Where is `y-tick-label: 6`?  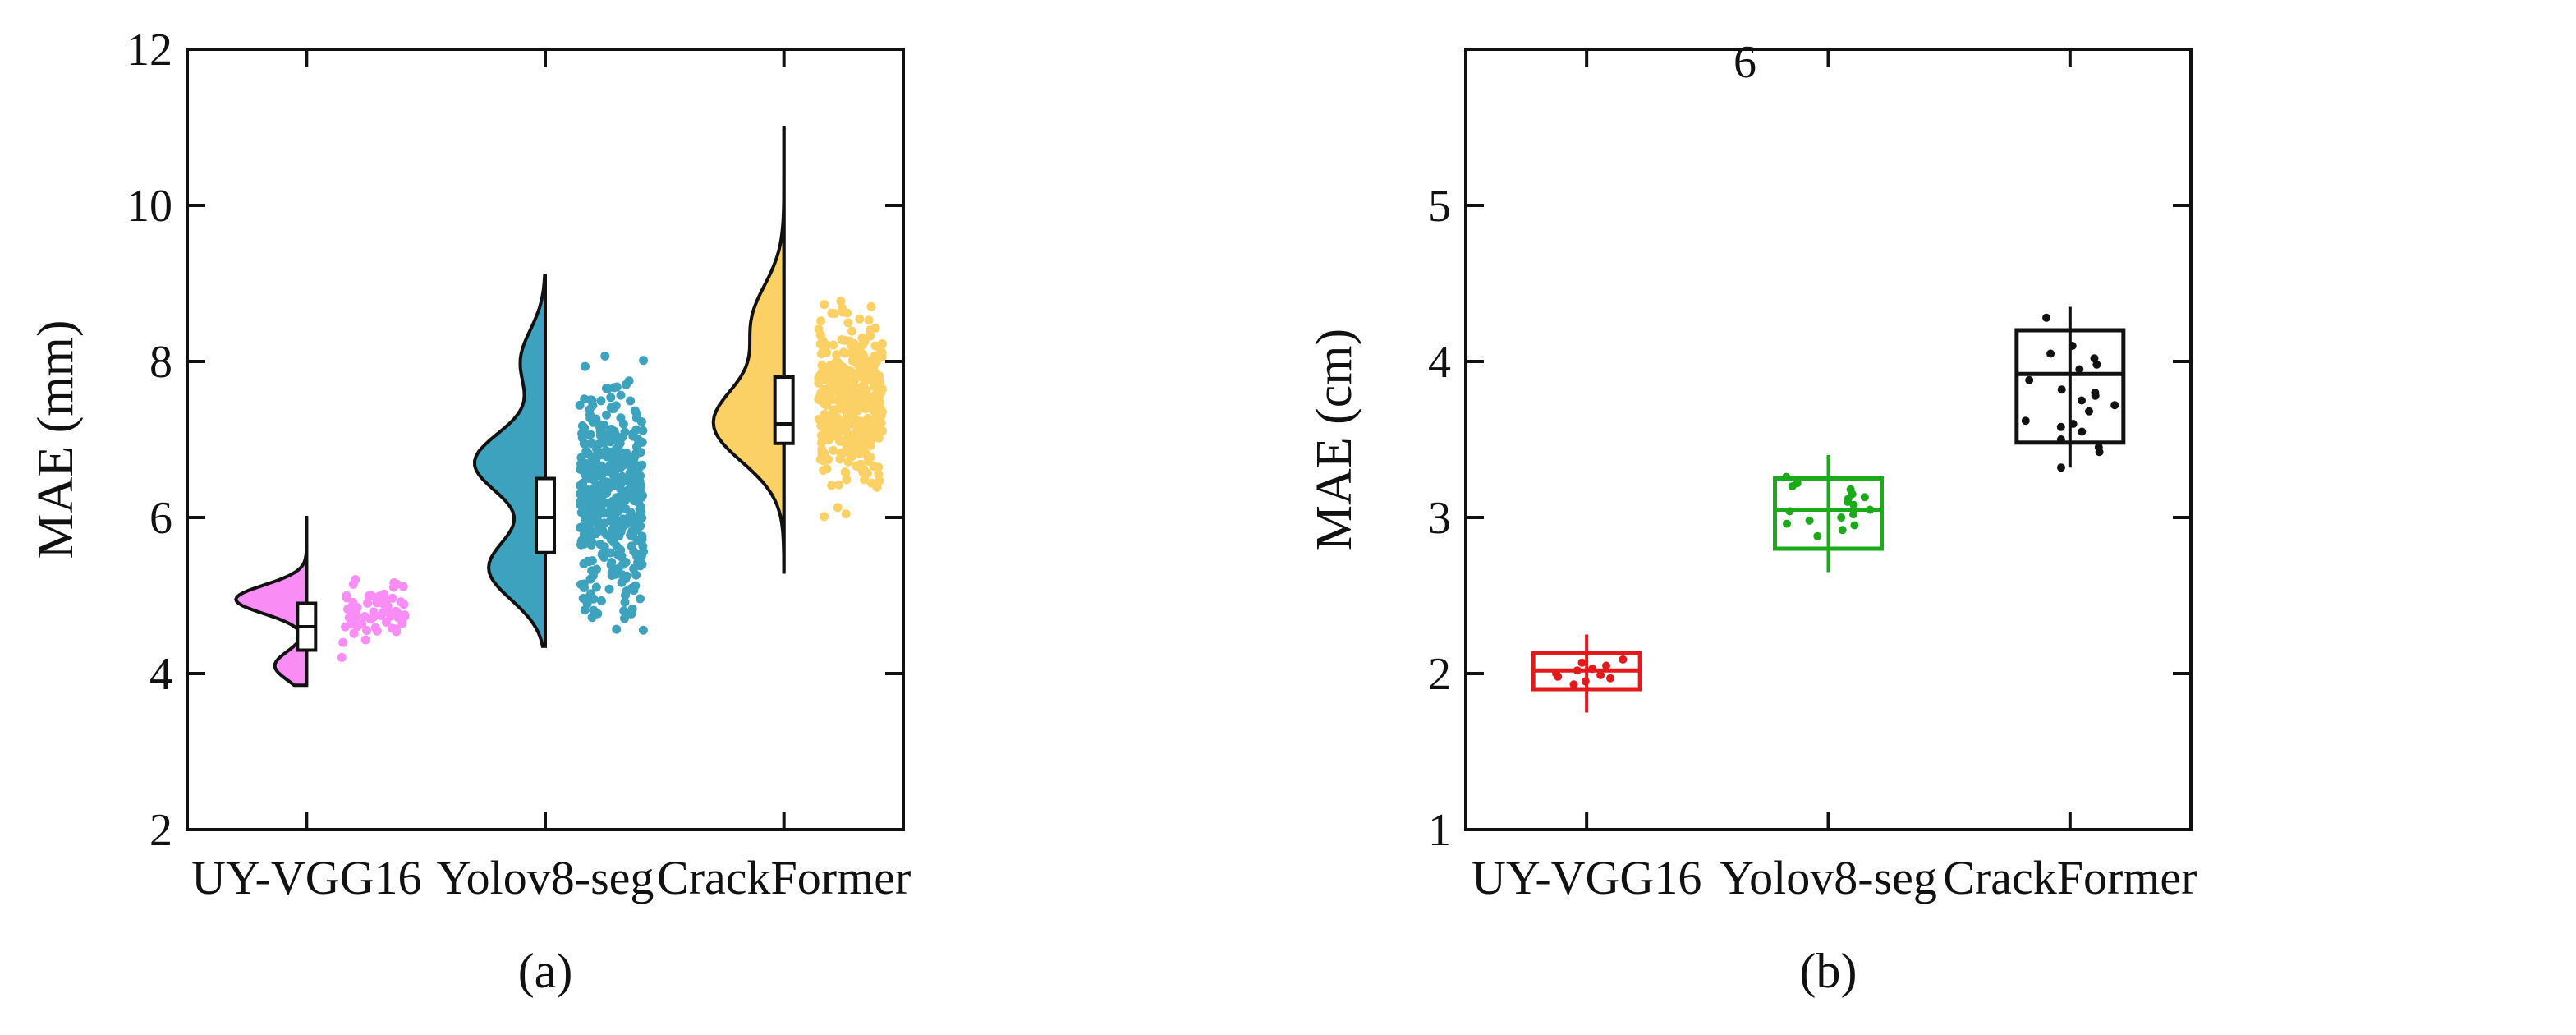
y-tick-label: 6 is located at coordinates (1744, 63).